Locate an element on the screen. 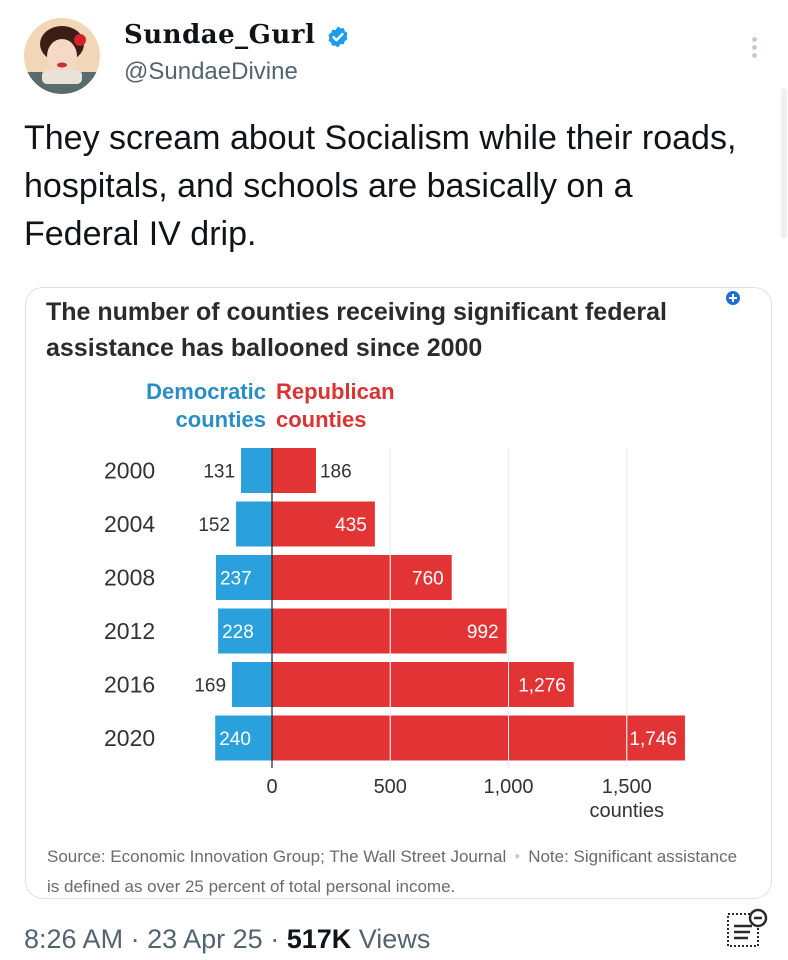 The image size is (788, 960). bar-democratic-2004 is located at coordinates (254, 524).